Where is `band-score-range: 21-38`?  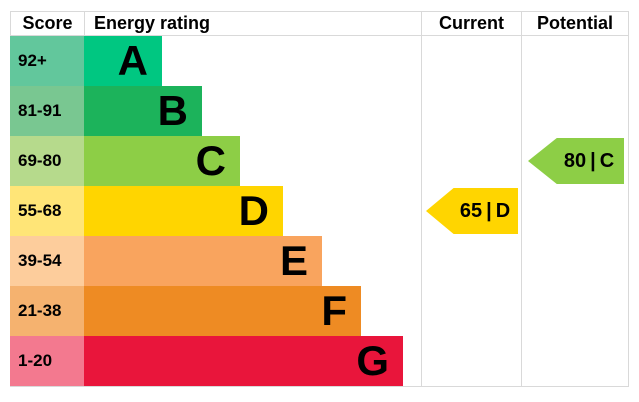
band-score-range: 21-38 is located at coordinates (40, 310).